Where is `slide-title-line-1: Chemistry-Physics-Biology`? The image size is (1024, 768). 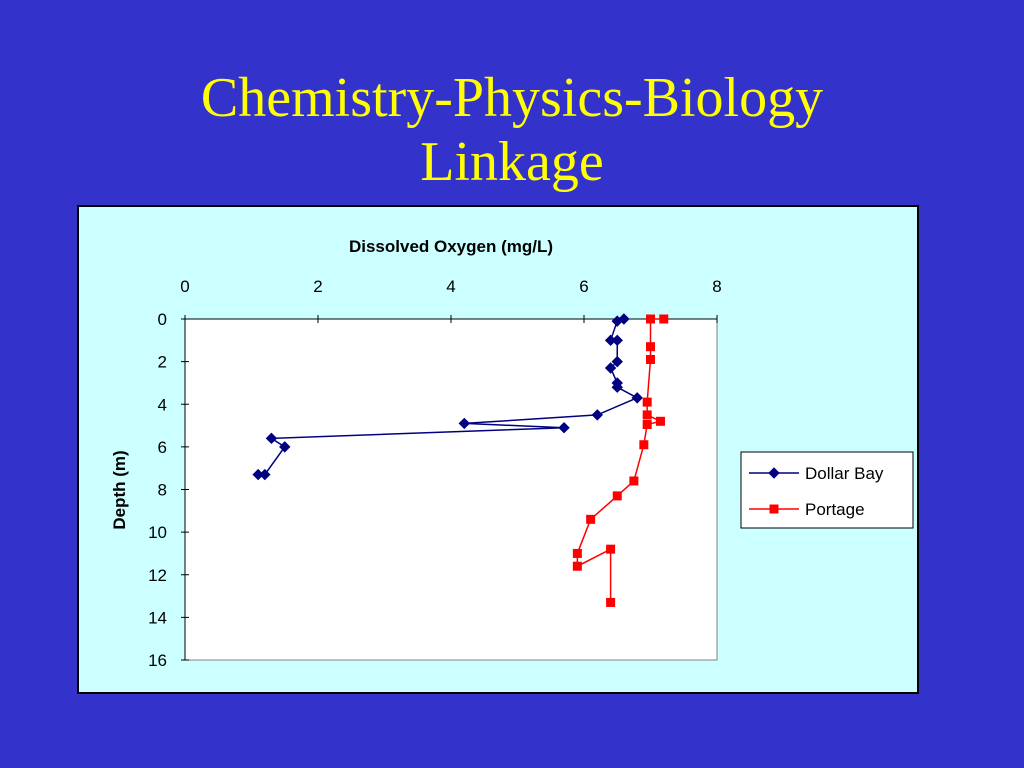
slide-title-line-1: Chemistry-Physics-Biology is located at coordinates (512, 98).